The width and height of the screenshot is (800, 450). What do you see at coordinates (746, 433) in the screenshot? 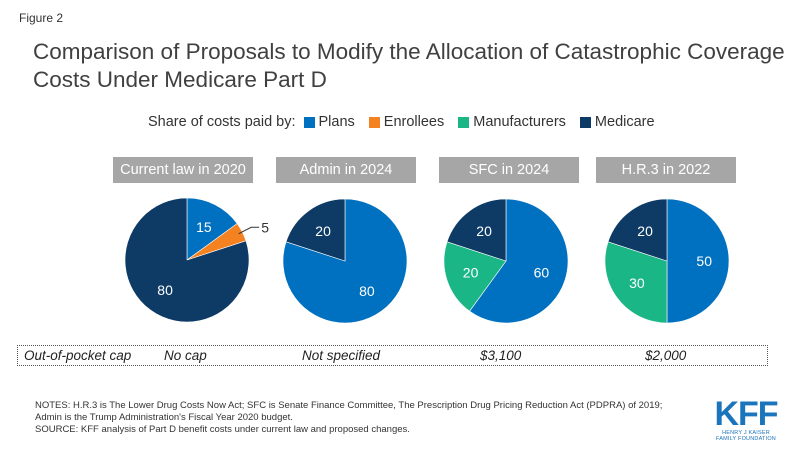
I see `logo-sub-1: HENRY J KAISER` at bounding box center [746, 433].